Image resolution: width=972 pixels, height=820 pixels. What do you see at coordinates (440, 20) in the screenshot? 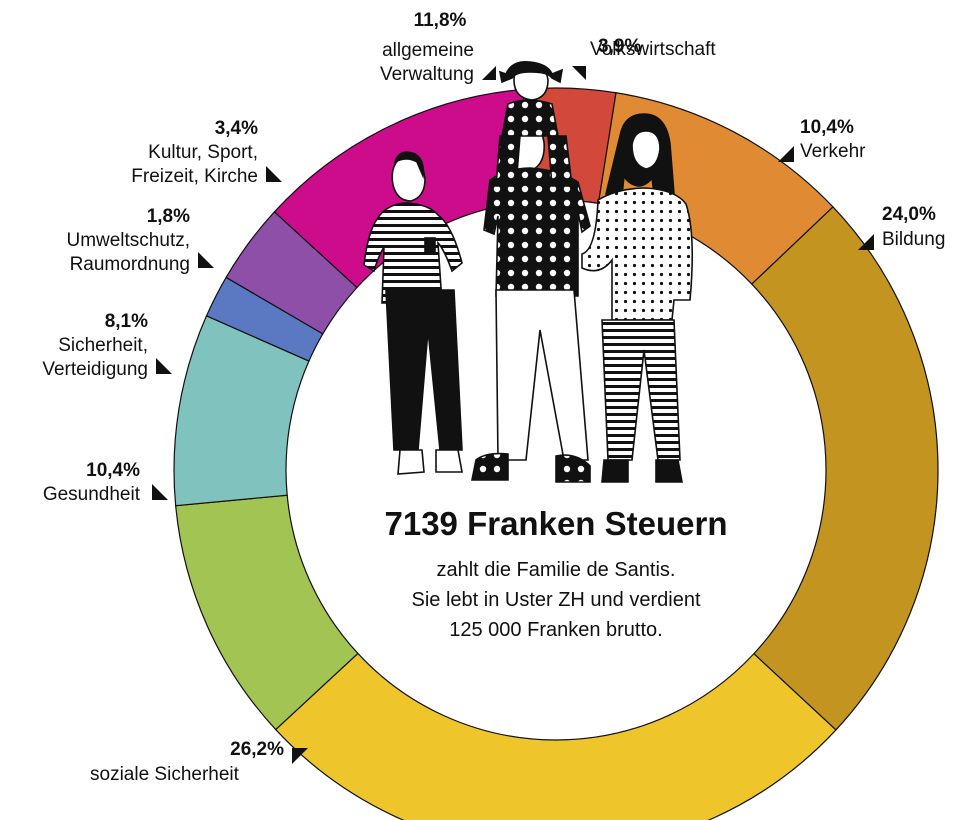
I see `value-label: 11,8%` at bounding box center [440, 20].